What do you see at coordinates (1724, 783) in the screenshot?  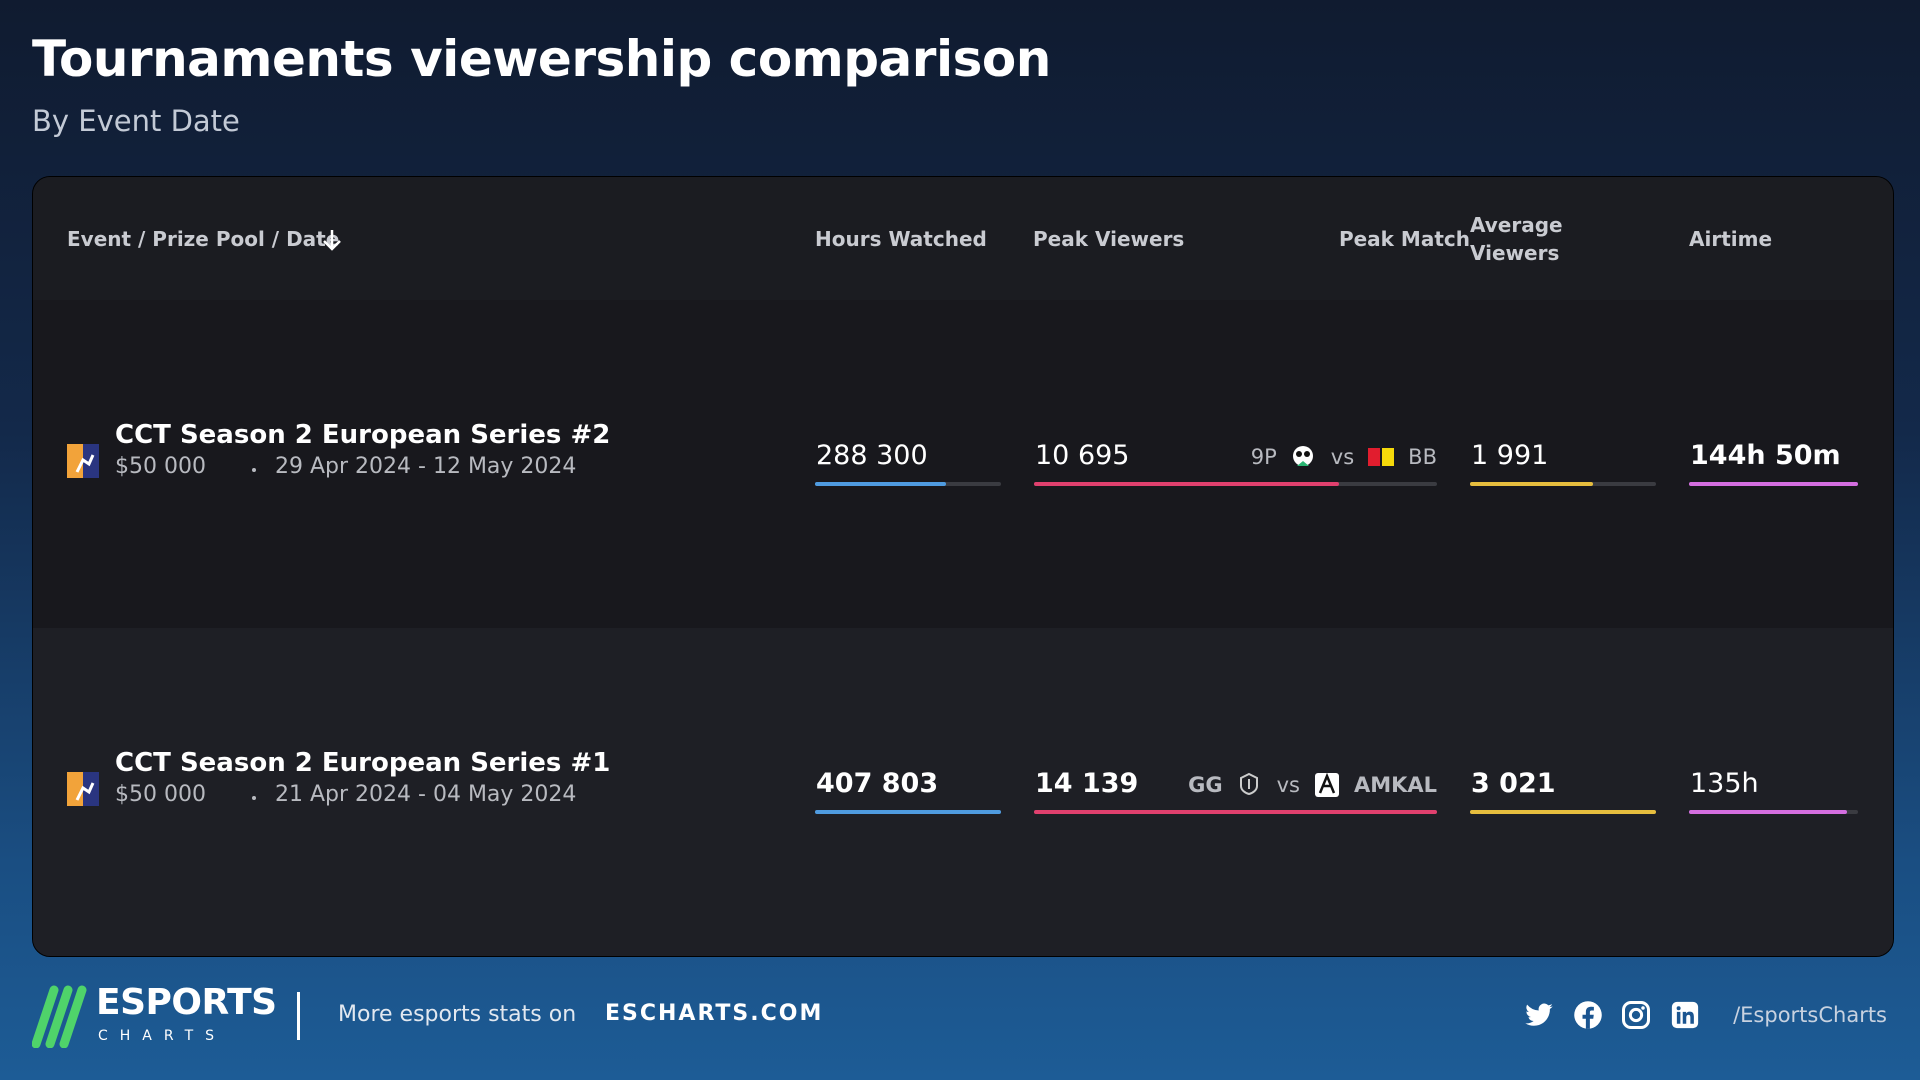 I see `airtime: 135h` at bounding box center [1724, 783].